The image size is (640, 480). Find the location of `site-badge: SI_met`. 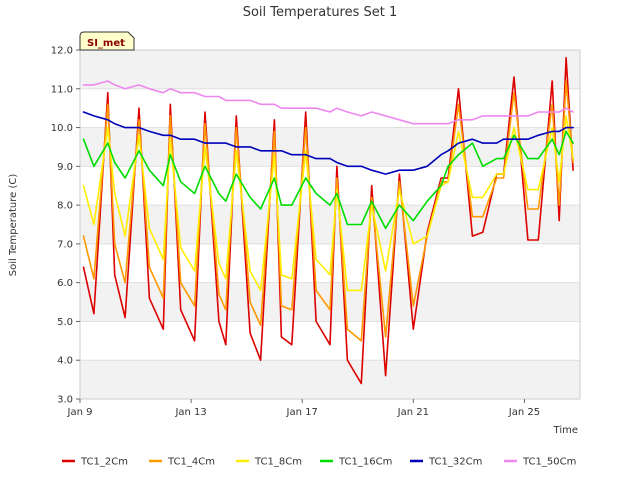

site-badge: SI_met is located at coordinates (107, 41).